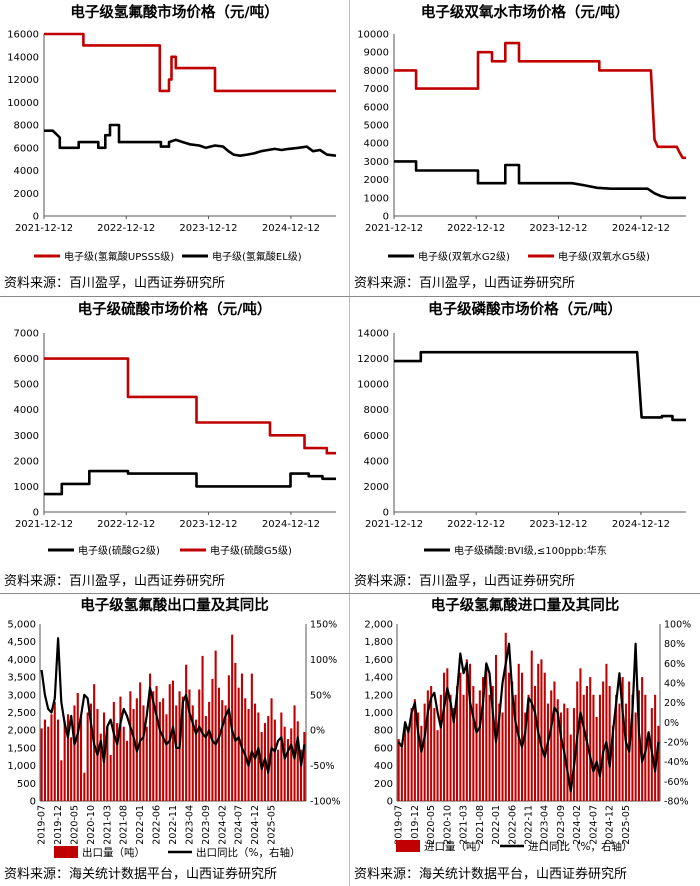 Image resolution: width=700 pixels, height=886 pixels. I want to click on y-tick-label: 400, so click(383, 766).